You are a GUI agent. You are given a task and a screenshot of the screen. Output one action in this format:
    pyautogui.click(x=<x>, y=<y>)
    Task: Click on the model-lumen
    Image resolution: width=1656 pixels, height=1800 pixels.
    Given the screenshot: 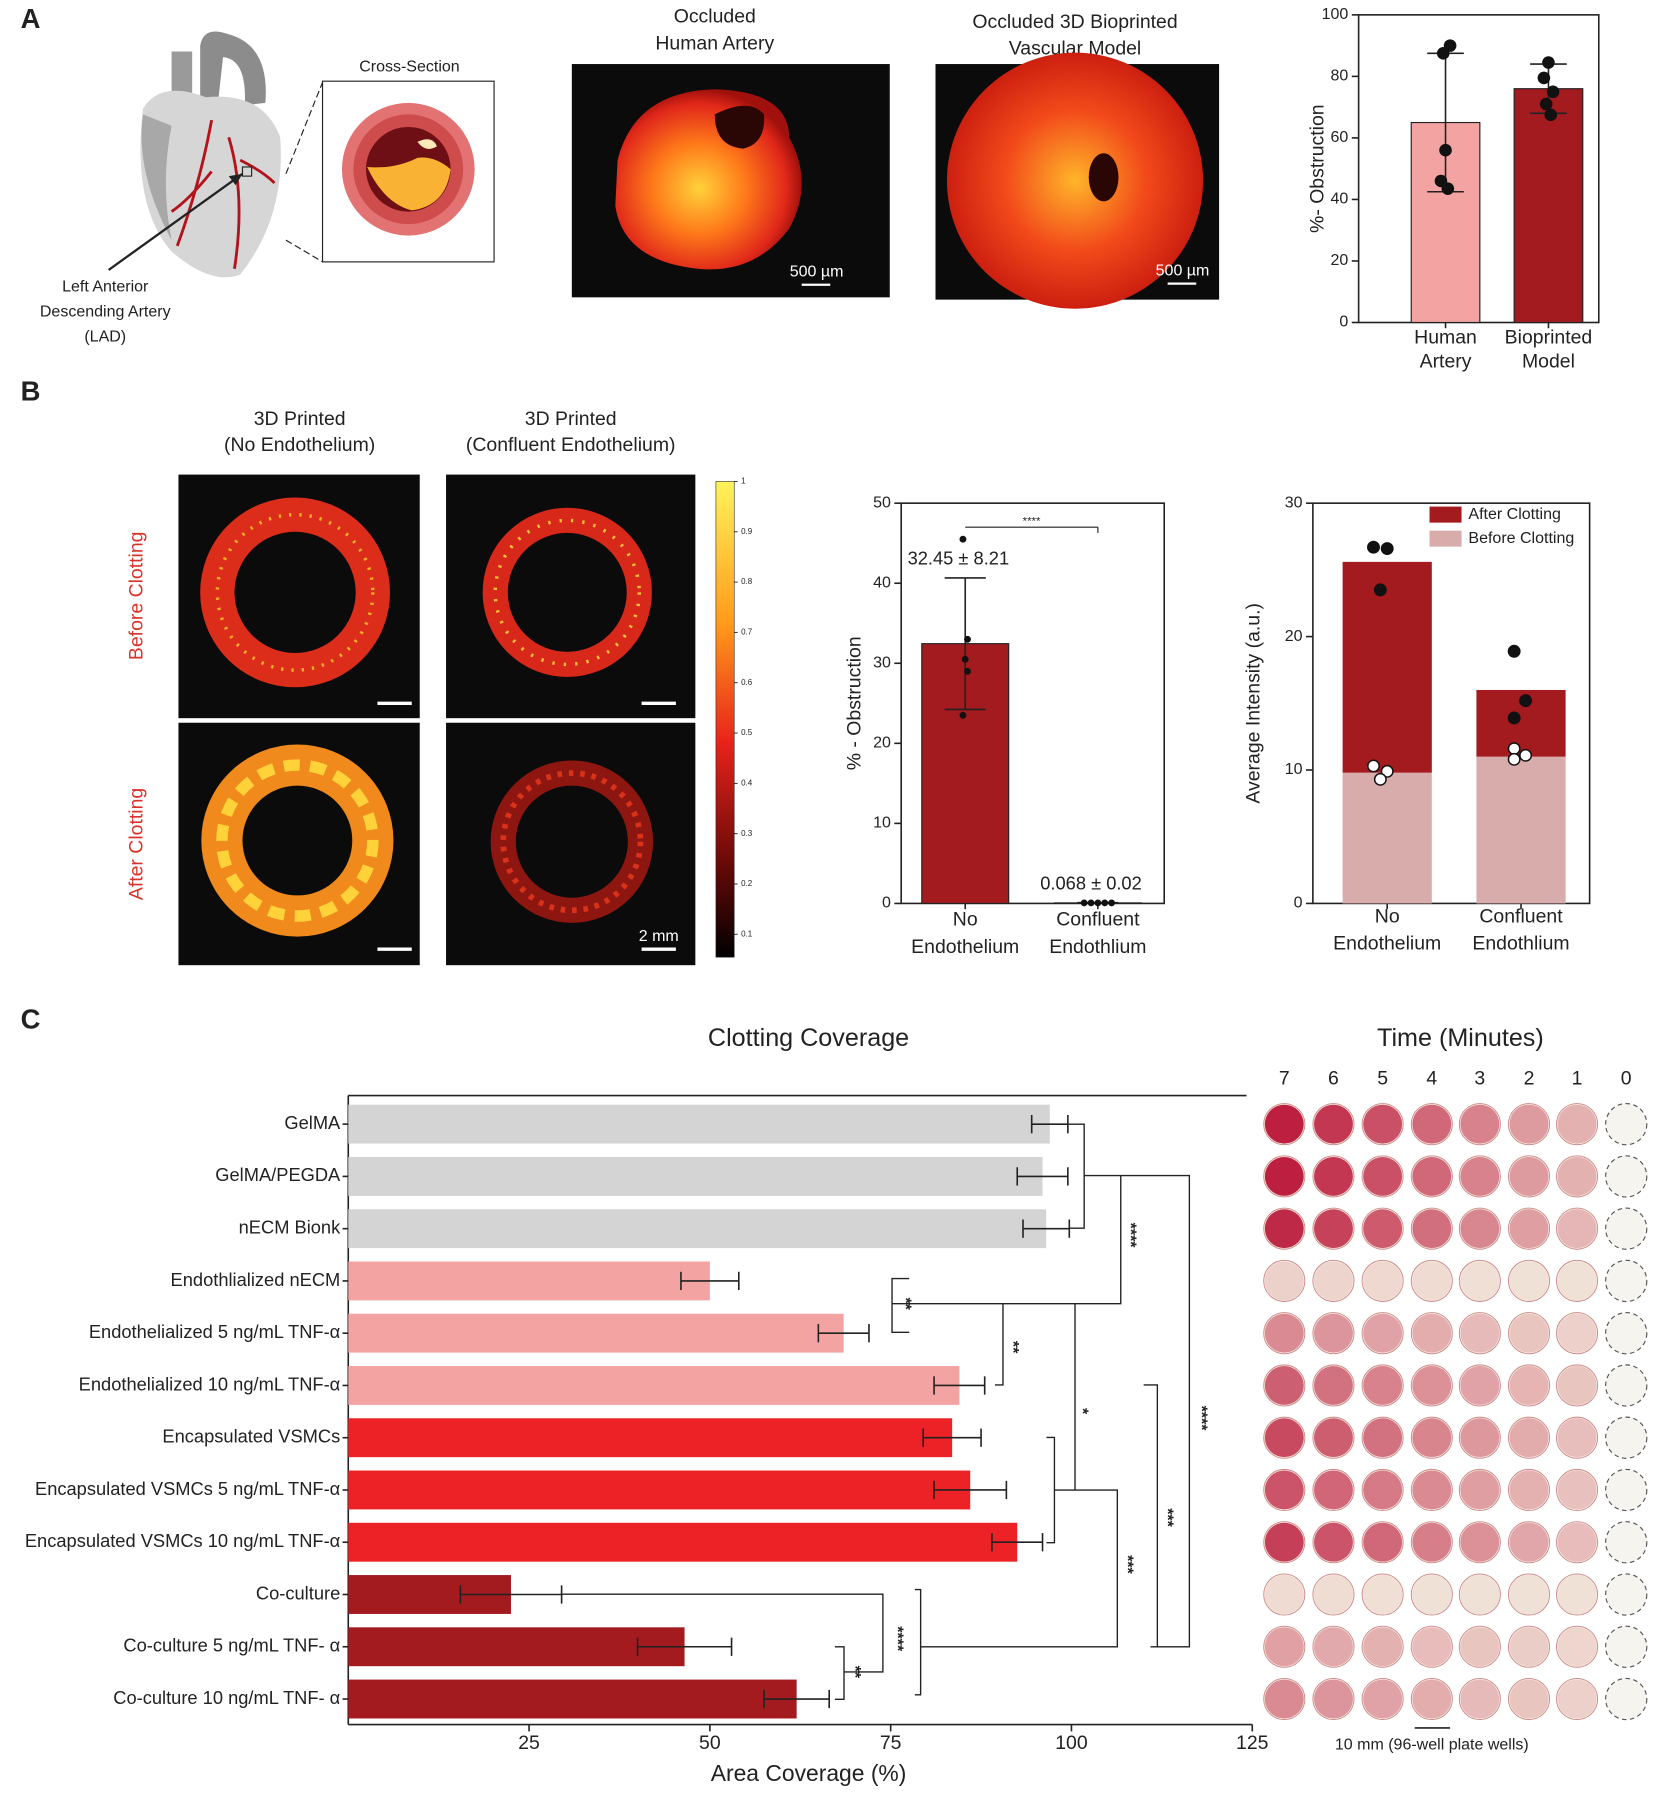 What is the action you would take?
    pyautogui.click(x=1103, y=177)
    